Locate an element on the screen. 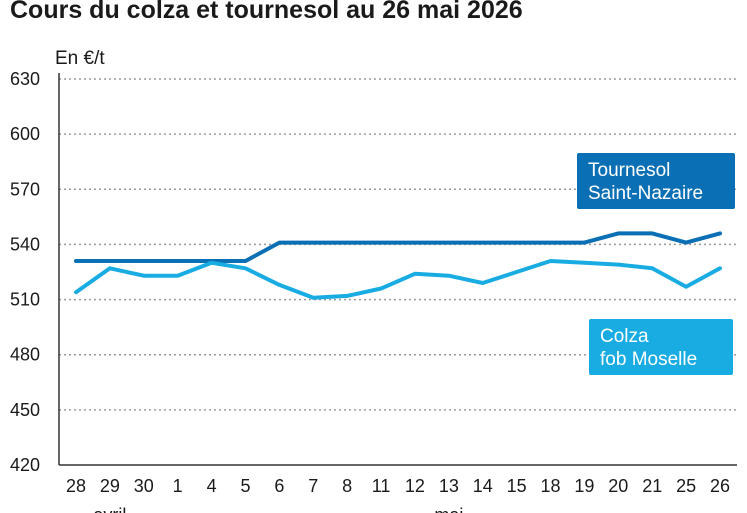 The width and height of the screenshot is (747, 513). x-tick-label: 14 is located at coordinates (483, 486).